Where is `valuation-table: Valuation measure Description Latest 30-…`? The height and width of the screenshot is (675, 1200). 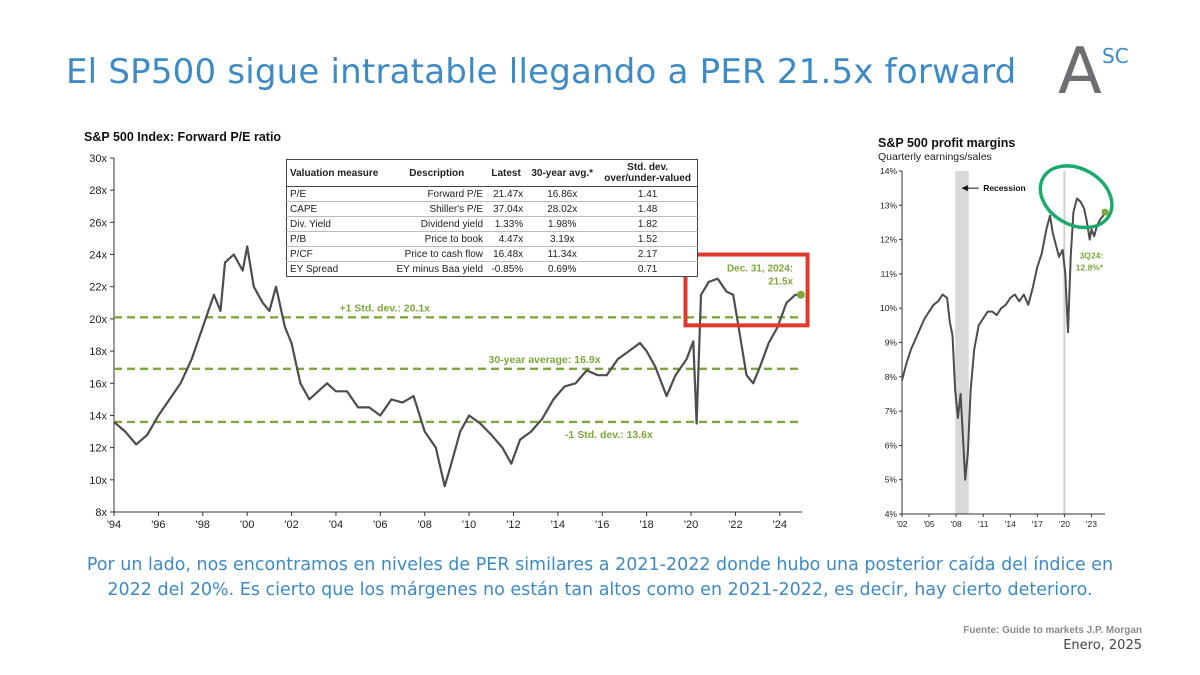
valuation-table: Valuation measure Description Latest 30-… is located at coordinates (492, 218).